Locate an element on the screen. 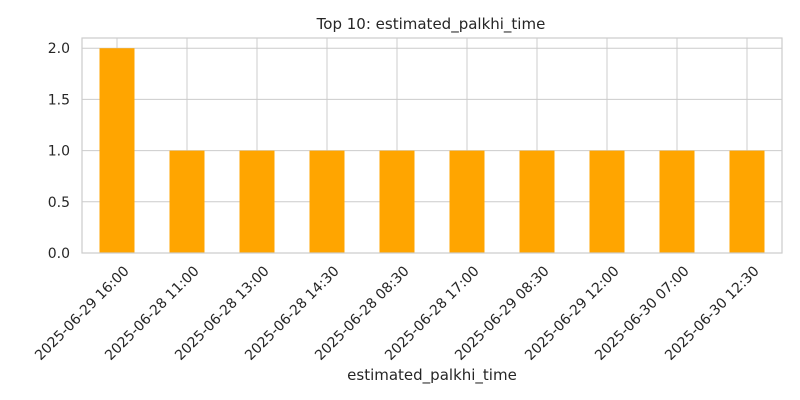 This screenshot has width=800, height=400. y-tick-label: 1.0 is located at coordinates (59, 152).